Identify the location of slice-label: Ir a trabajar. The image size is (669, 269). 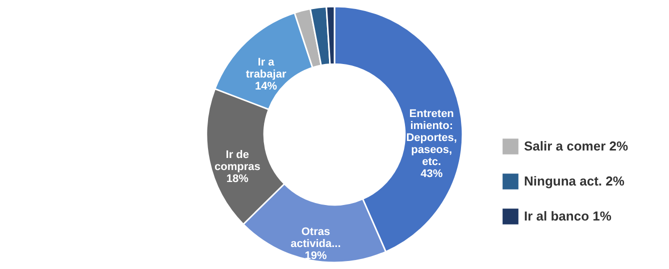
(266, 68).